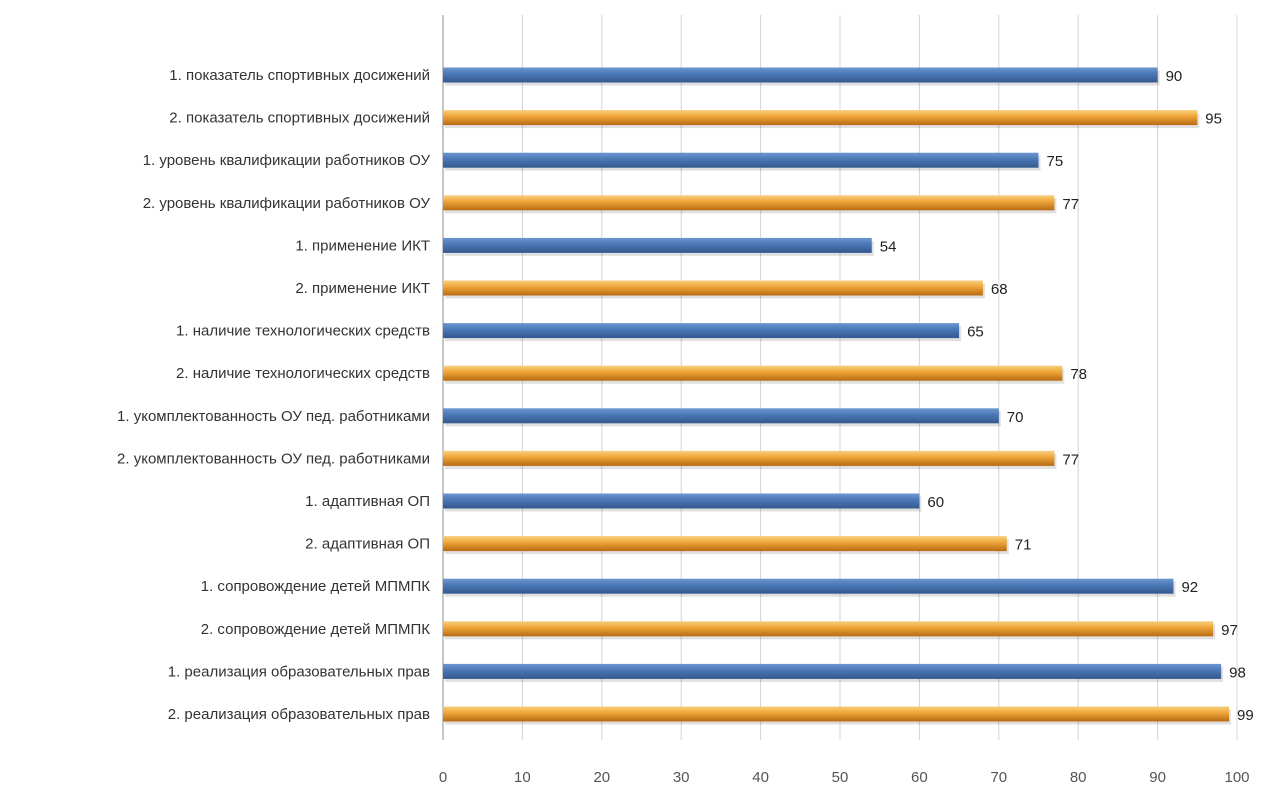 The width and height of the screenshot is (1262, 785). Describe the element at coordinates (998, 777) in the screenshot. I see `x-tick-label: 70` at that location.